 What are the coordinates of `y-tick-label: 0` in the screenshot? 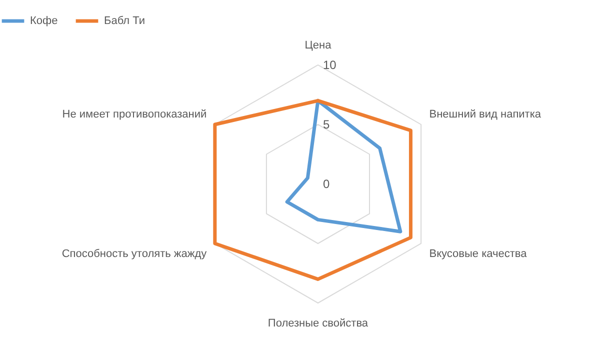 It's located at (326, 183).